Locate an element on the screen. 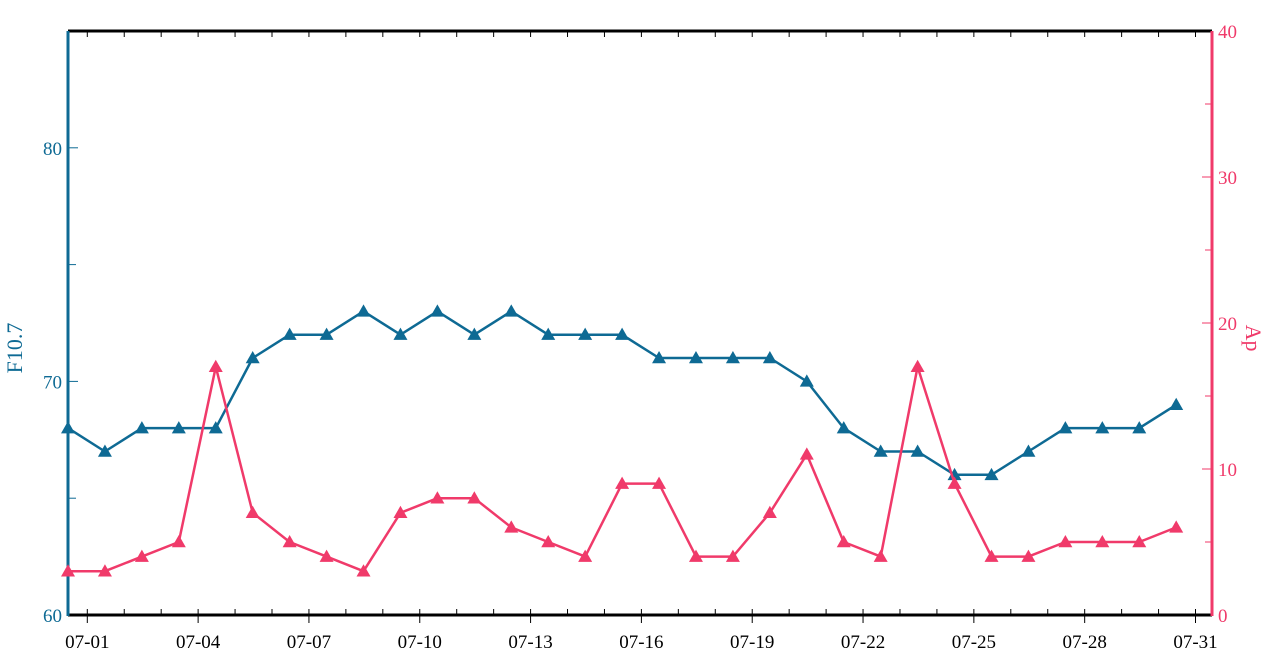 The image size is (1281, 671). x-tick-label: 07-04 is located at coordinates (198, 642).